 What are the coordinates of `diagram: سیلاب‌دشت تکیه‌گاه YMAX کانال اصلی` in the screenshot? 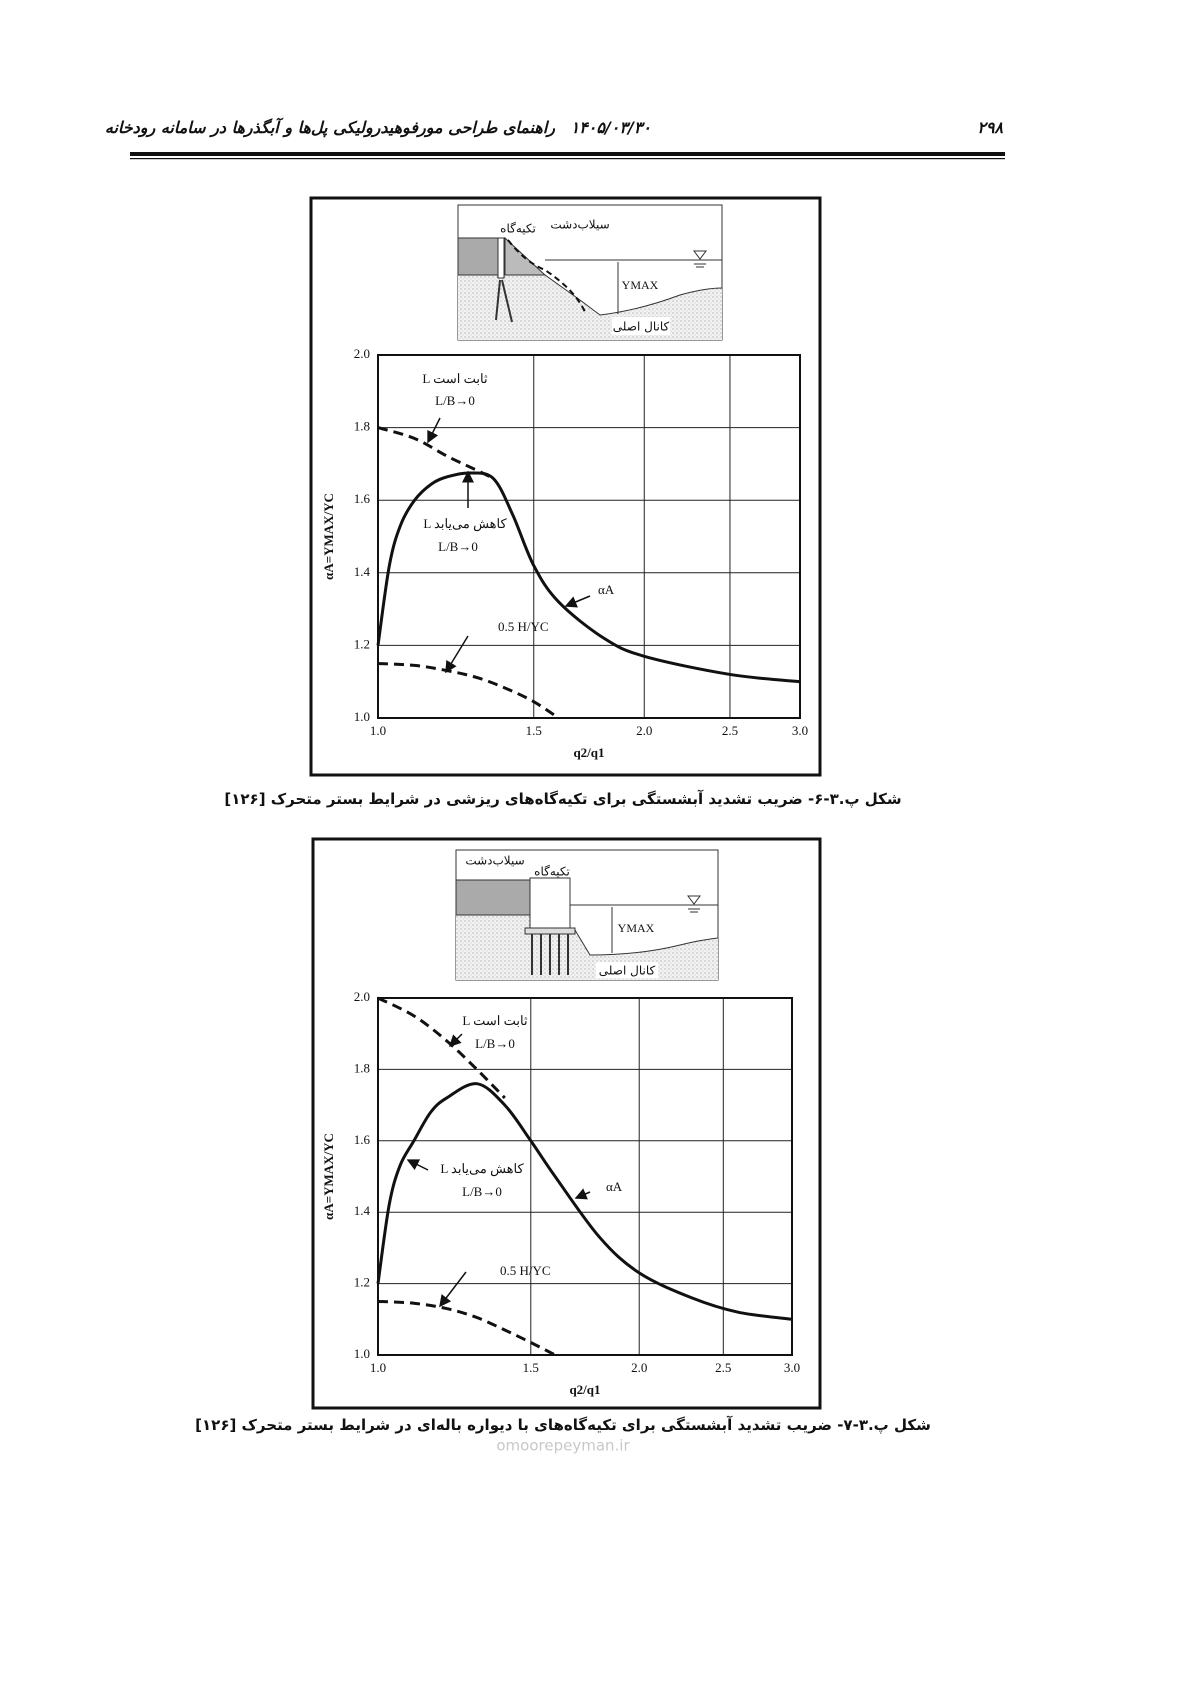 It's located at (587, 915).